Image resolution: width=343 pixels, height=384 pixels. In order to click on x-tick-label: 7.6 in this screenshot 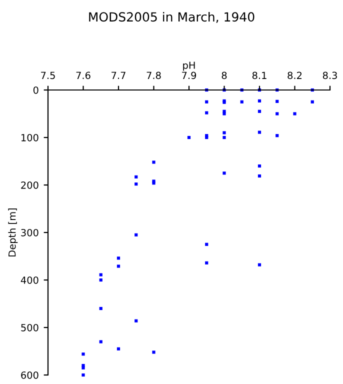, I will do `click(83, 76)`.